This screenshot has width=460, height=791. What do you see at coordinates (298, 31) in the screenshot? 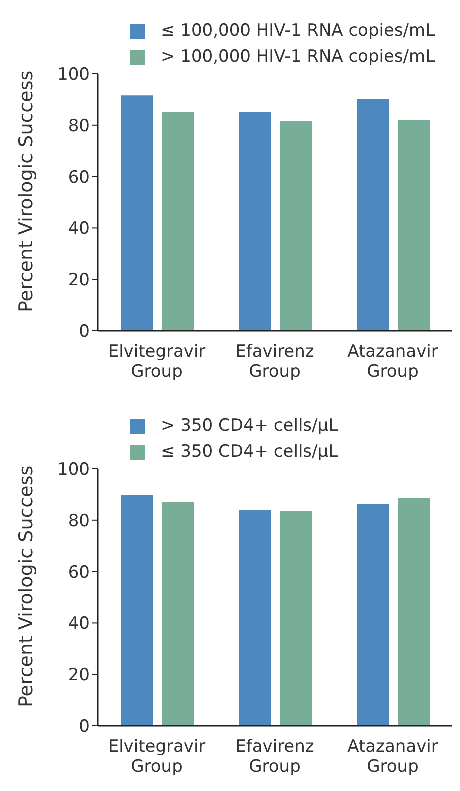
I see `legend-label: ≤ 100,000 HIV-1 RNA copies/mL` at bounding box center [298, 31].